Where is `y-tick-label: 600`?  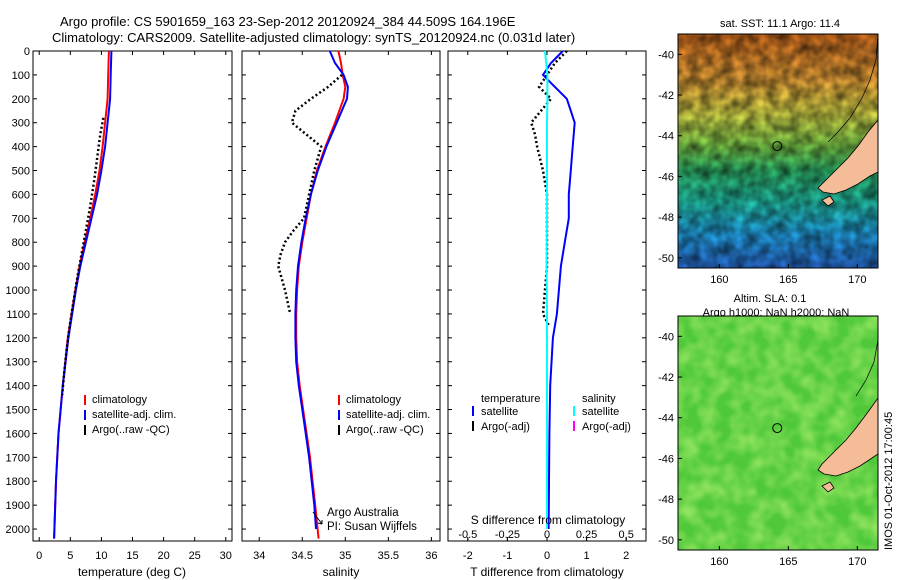
y-tick-label: 600 is located at coordinates (21, 195).